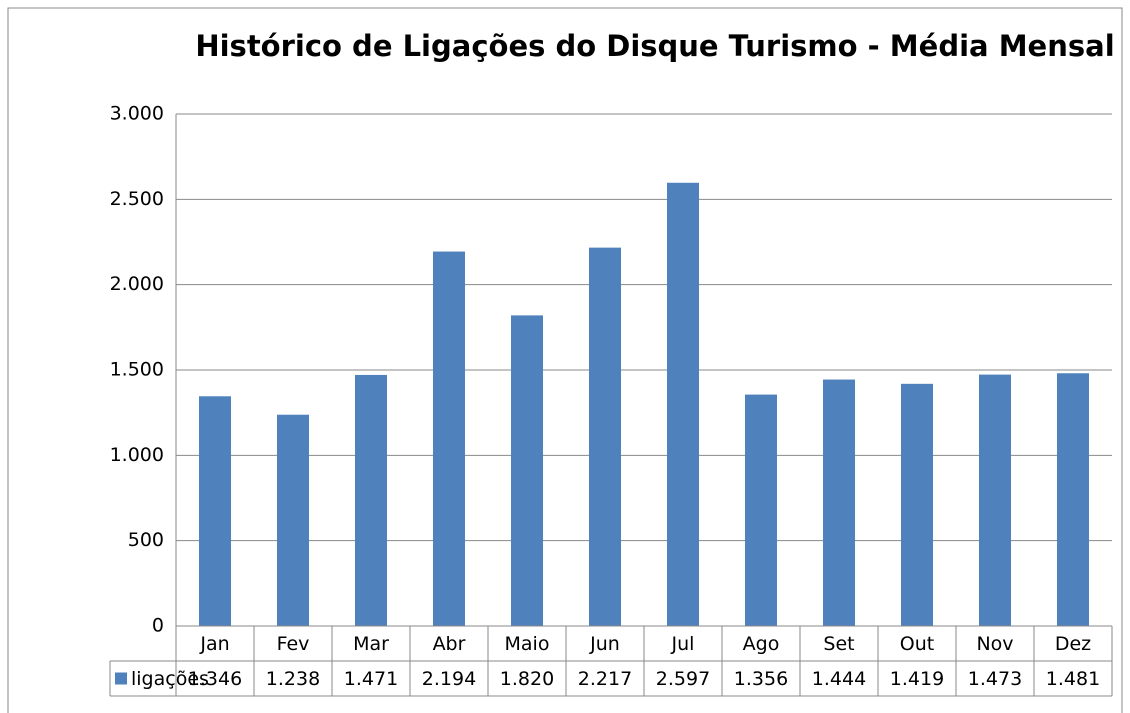 This screenshot has height=713, width=1130. I want to click on data-table-value: 1.346, so click(215, 679).